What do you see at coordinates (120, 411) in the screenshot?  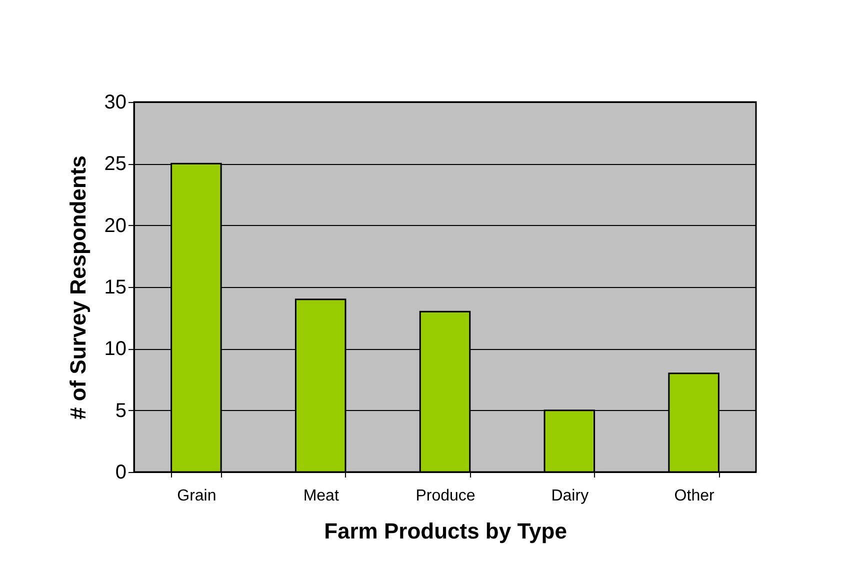 I see `y-tick-label: 5` at bounding box center [120, 411].